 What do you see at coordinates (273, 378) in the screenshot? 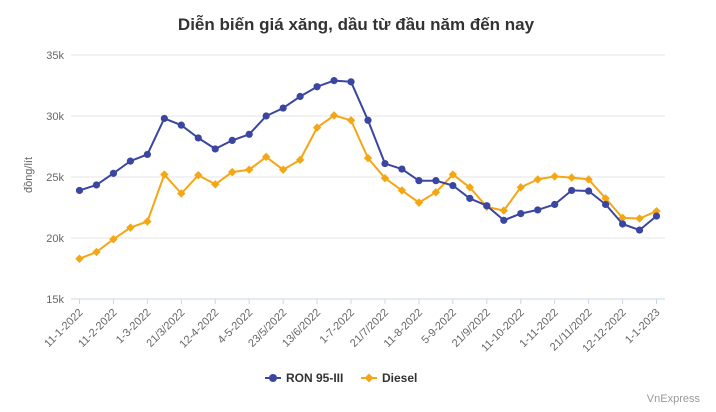
I see `legend-ron95-marker` at bounding box center [273, 378].